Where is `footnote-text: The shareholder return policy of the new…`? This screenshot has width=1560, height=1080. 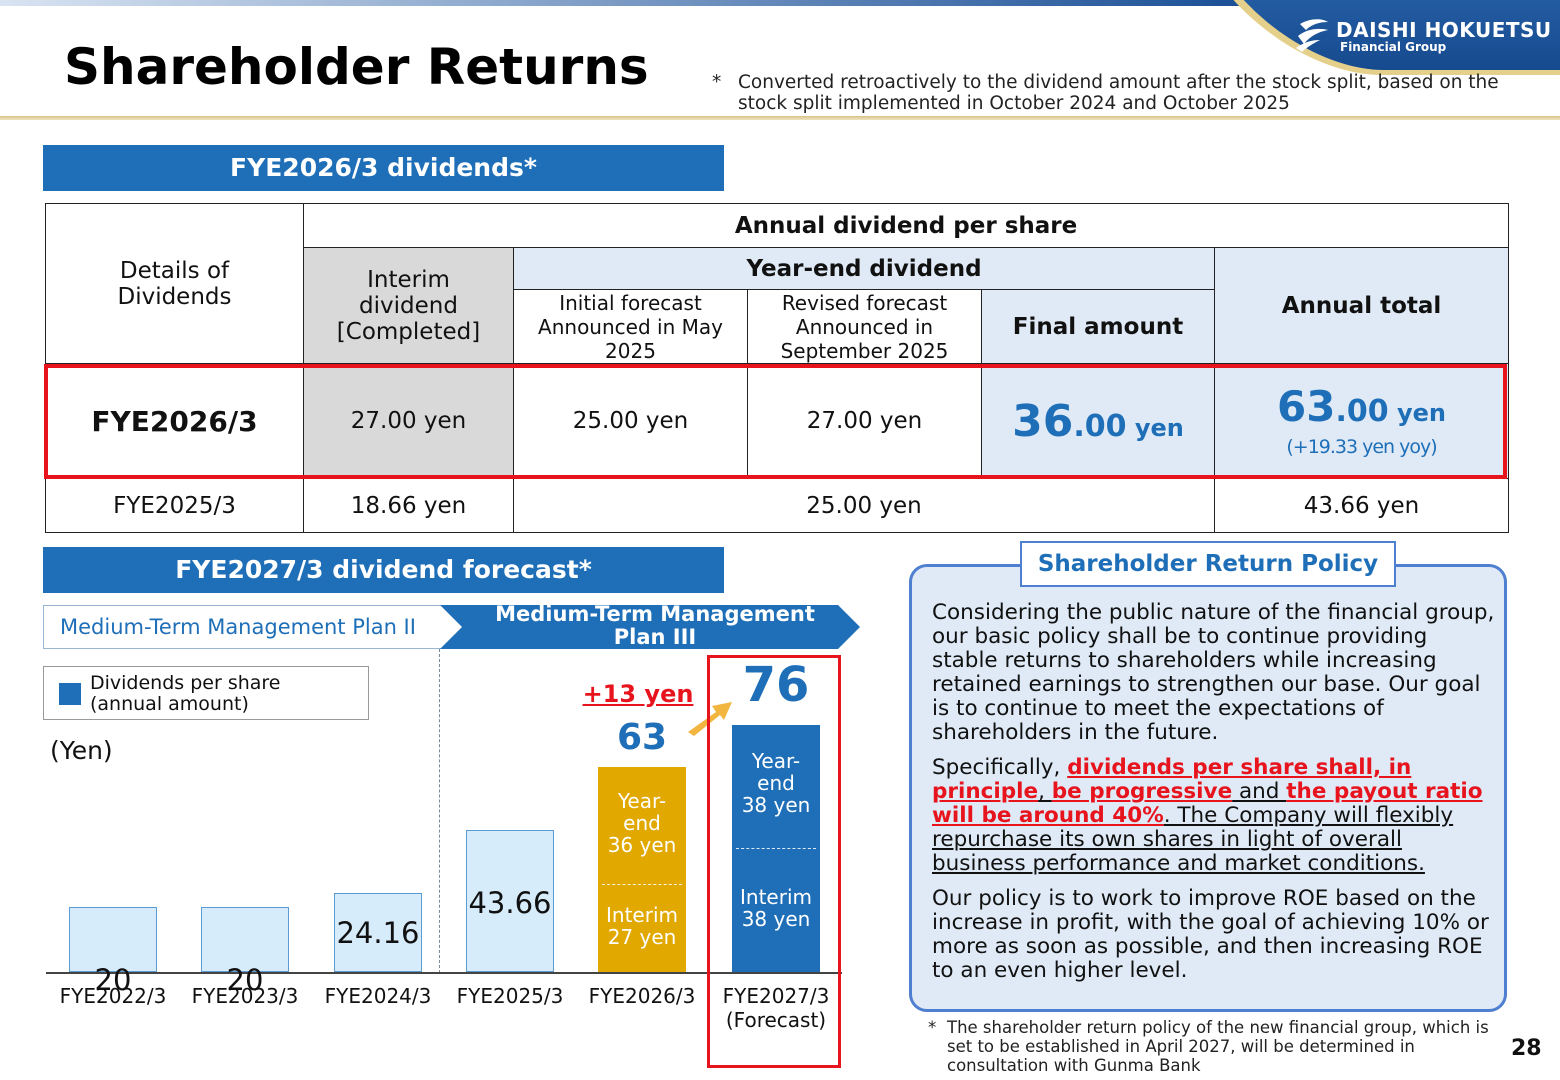
footnote-text: The shareholder return policy of the new… is located at coordinates (1218, 1046).